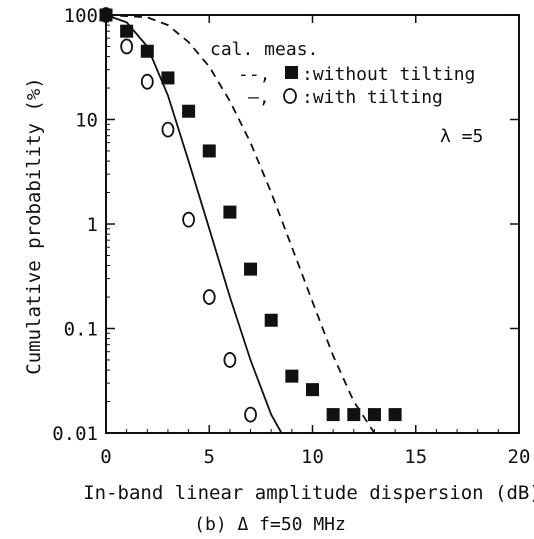 Image resolution: width=534 pixels, height=539 pixels. I want to click on y-tick-label: 100, so click(81, 16).